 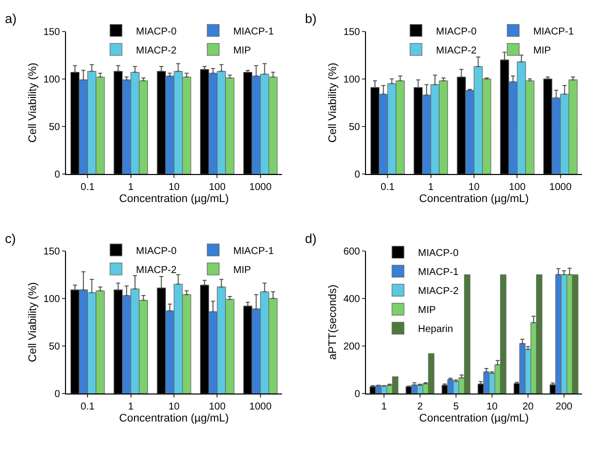 I want to click on x-tick-label: 5, so click(x=456, y=407).